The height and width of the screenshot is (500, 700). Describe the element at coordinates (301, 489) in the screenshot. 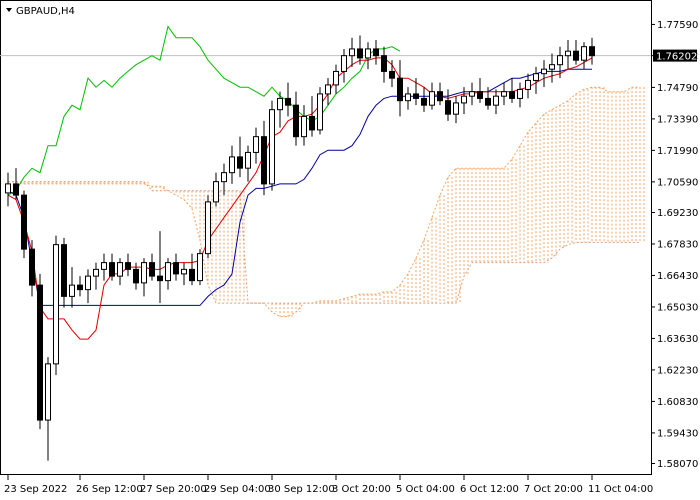

I see `x-tick-label: 30 Sep 12:00` at that location.